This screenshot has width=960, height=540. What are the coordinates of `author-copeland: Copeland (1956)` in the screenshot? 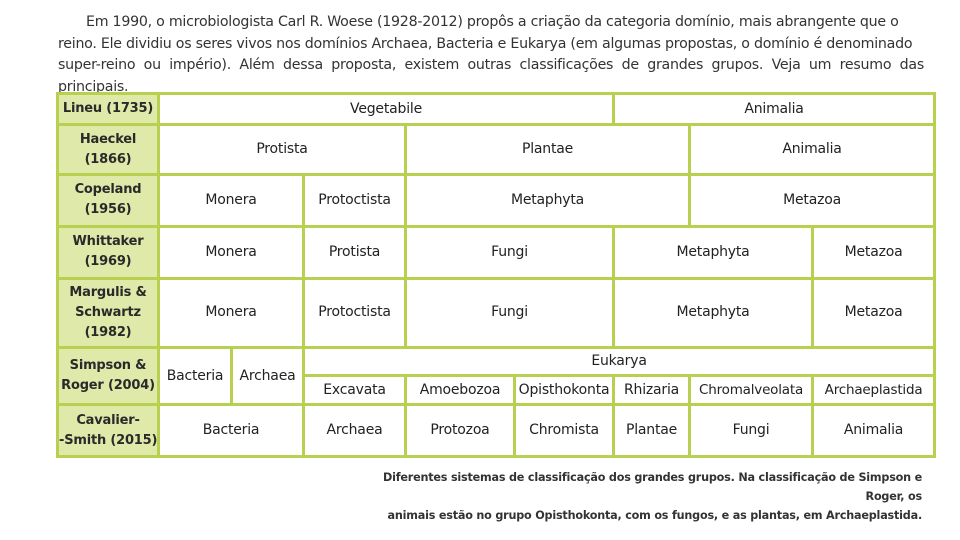 It's located at (108, 200).